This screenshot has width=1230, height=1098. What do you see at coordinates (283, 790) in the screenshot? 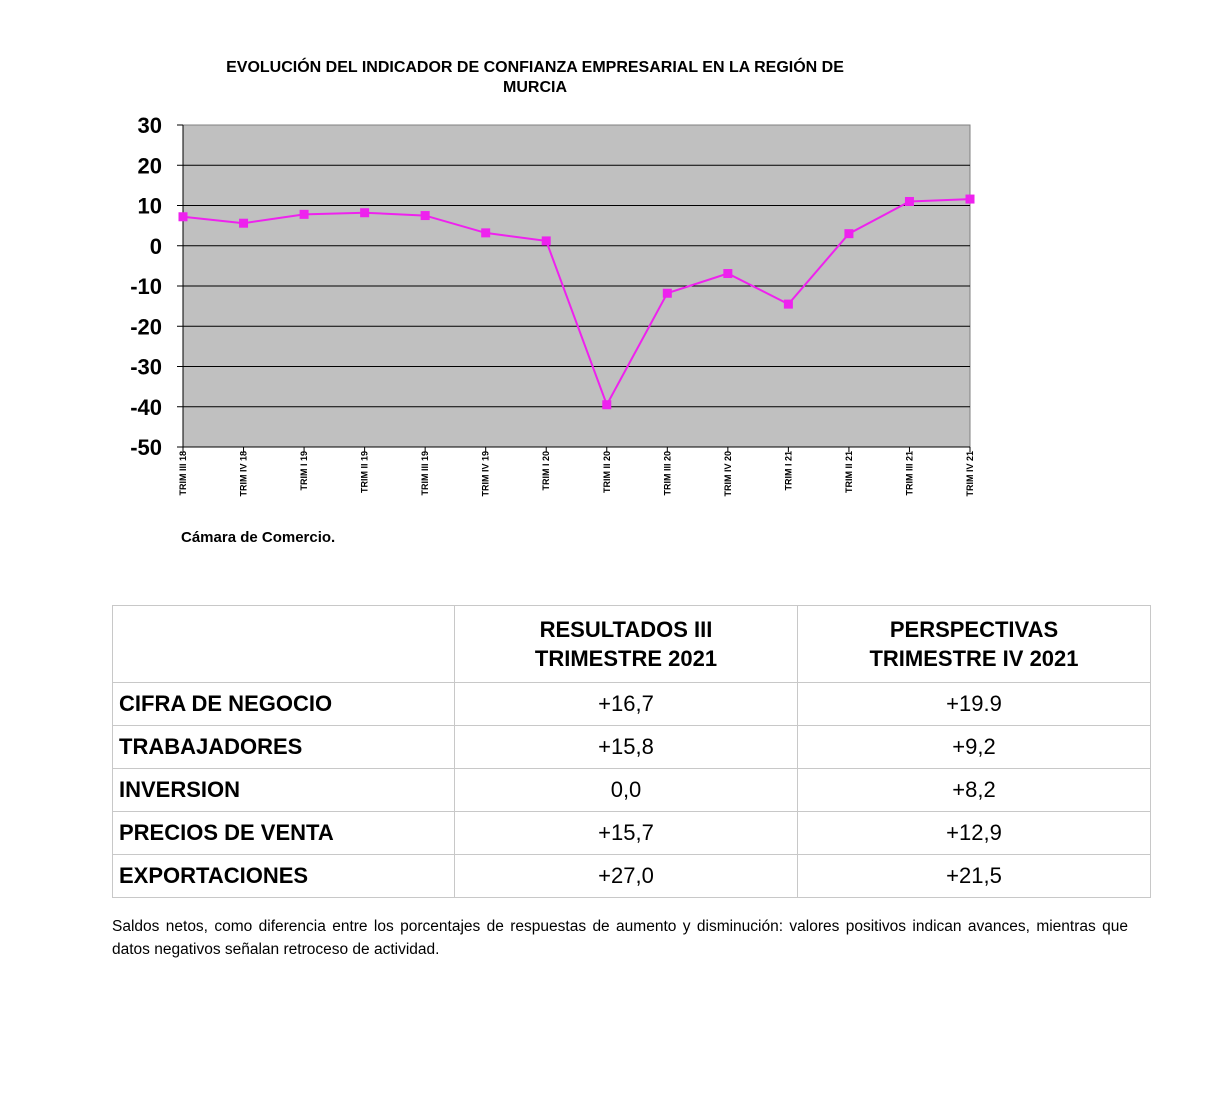
I see `row-label: INVERSION` at bounding box center [283, 790].